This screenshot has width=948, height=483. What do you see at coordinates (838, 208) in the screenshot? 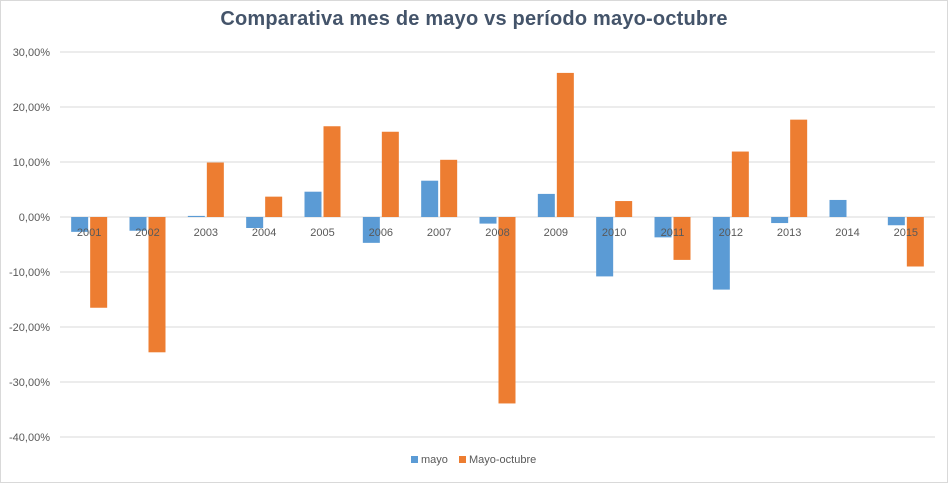
I see `bar-mayo-2014` at bounding box center [838, 208].